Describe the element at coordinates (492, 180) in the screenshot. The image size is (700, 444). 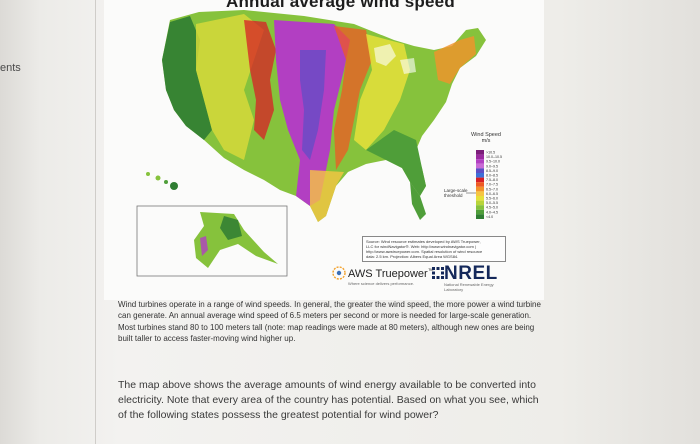
I see `legend-label: 7.5–8.0` at that location.